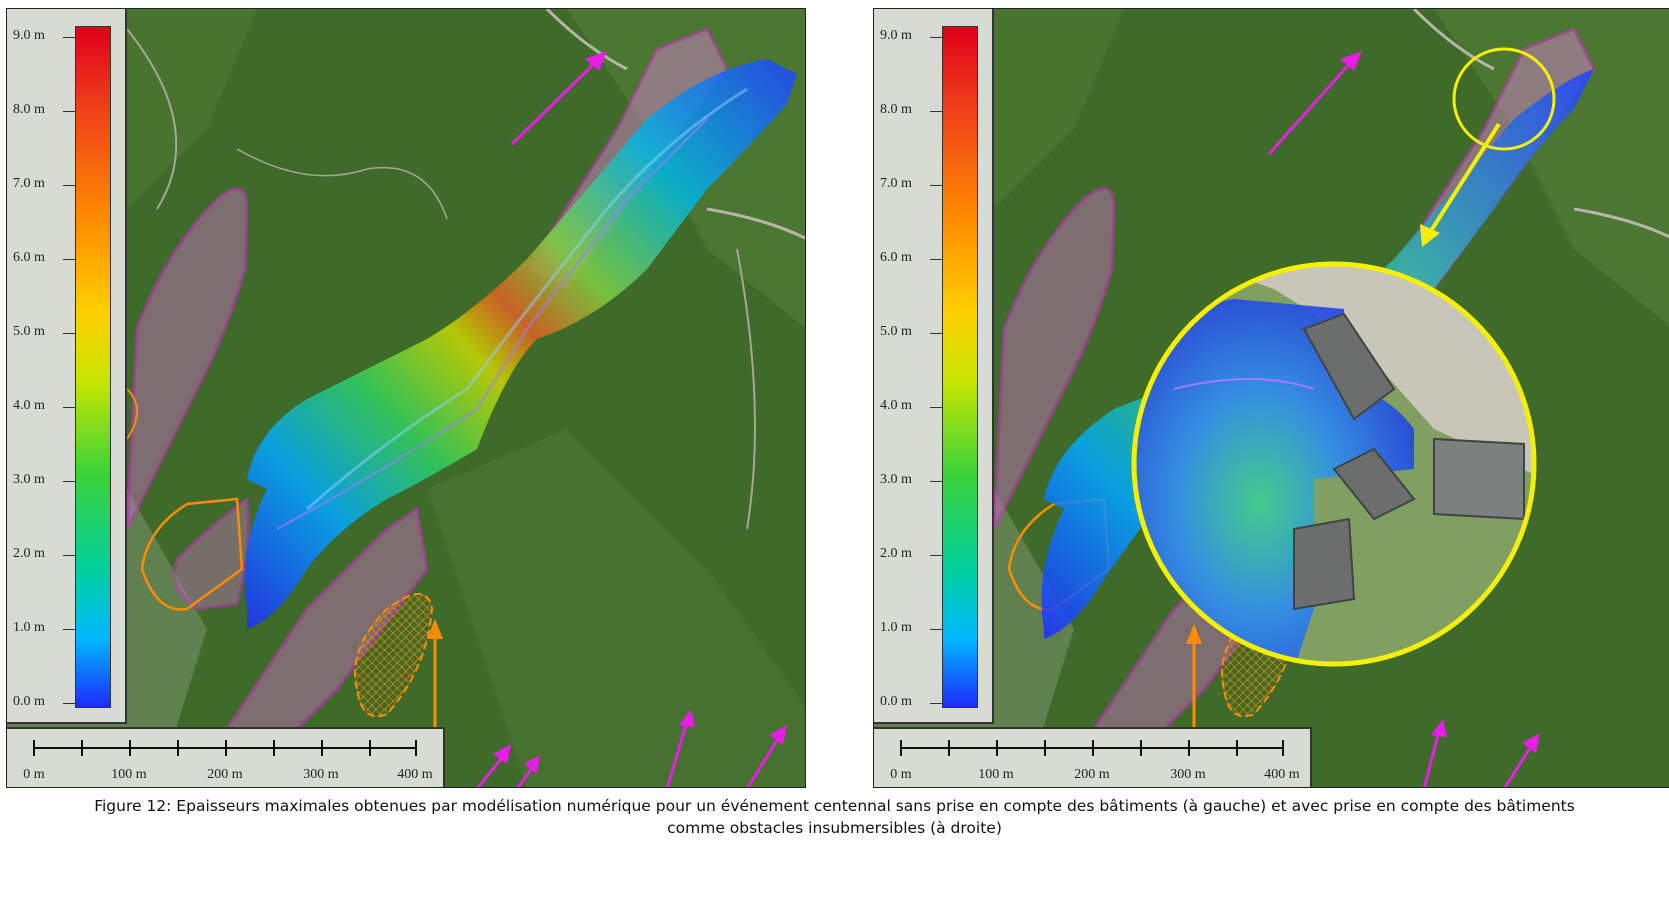  Describe the element at coordinates (896, 701) in the screenshot. I see `legend-tick-label: 0.0 m` at that location.